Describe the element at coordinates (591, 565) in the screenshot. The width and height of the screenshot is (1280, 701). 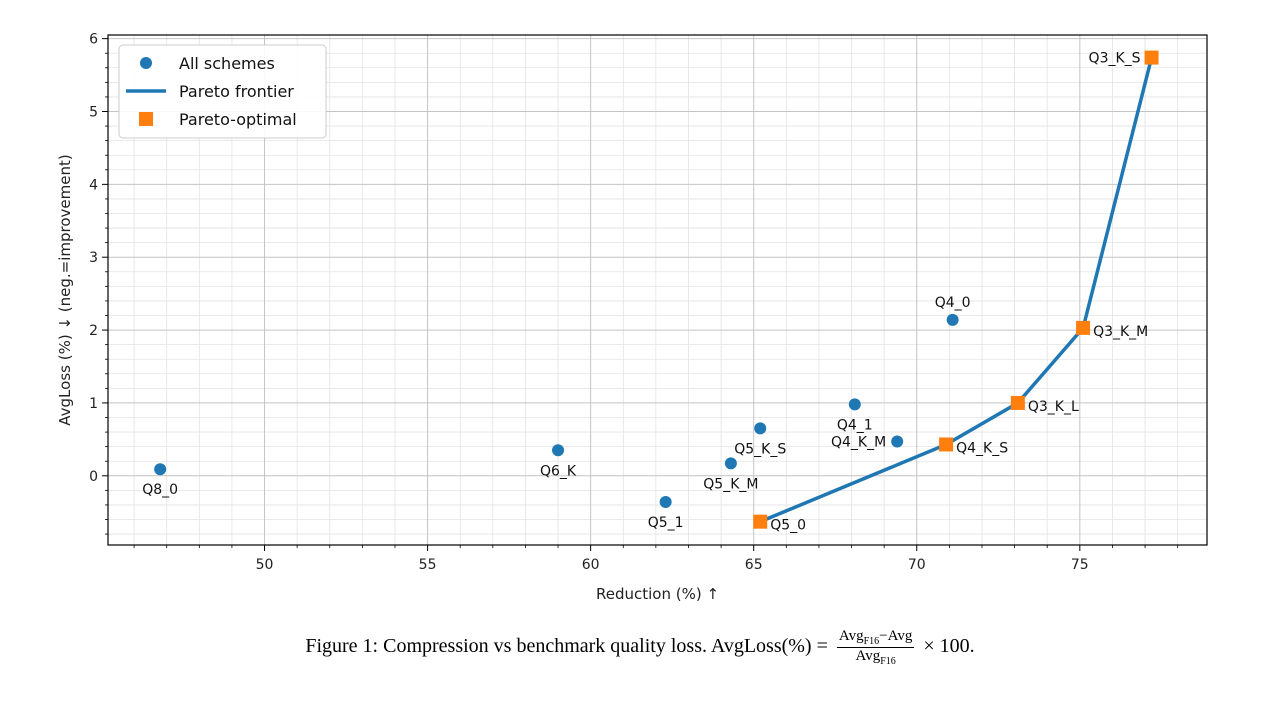
I see `x-tick-label: 60` at that location.